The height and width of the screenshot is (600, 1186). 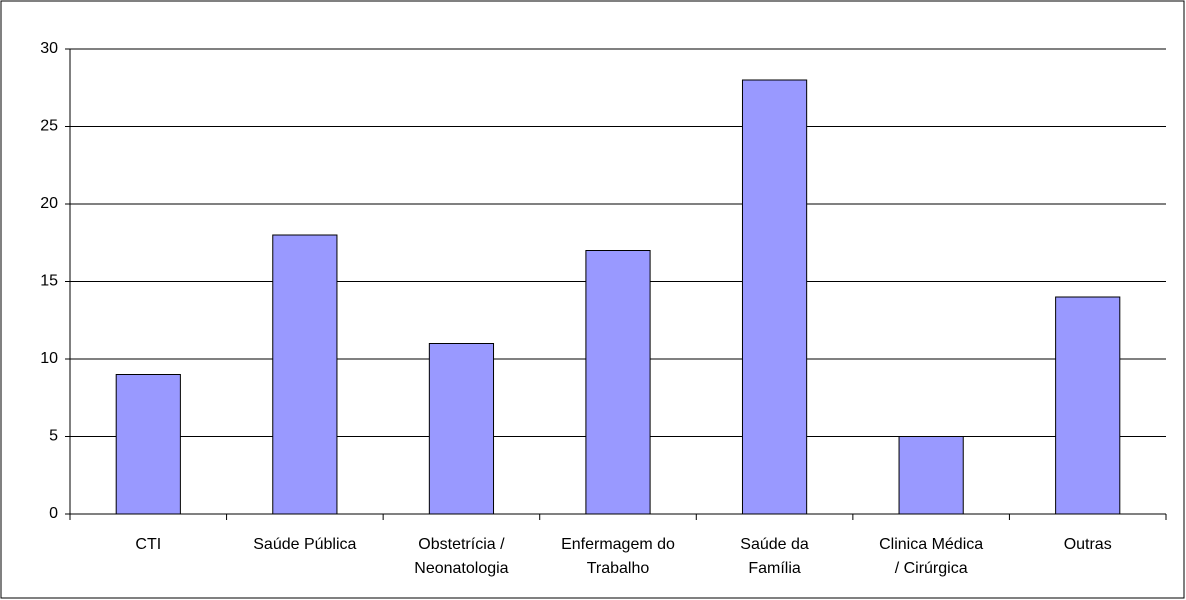 I want to click on x-tick-label: Clinica Médica / Cirúrgica, so click(x=931, y=556).